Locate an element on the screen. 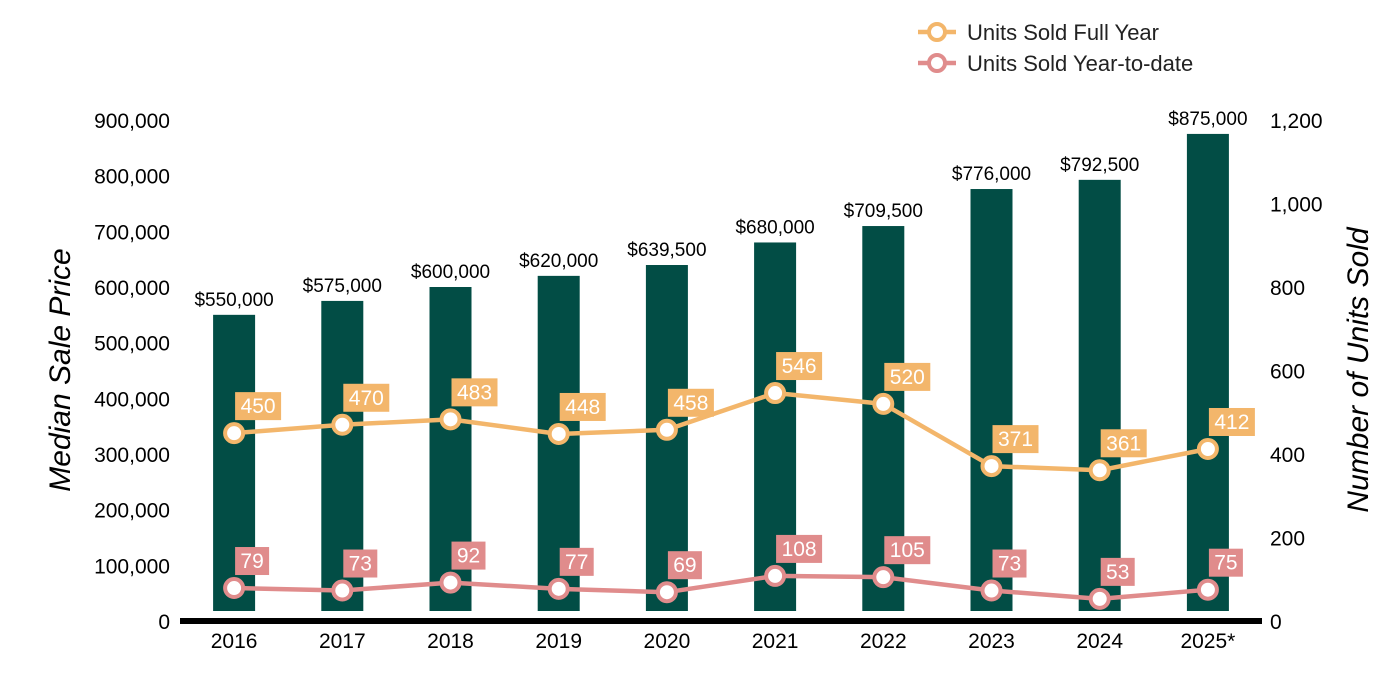 The width and height of the screenshot is (1400, 700). bar-value-label: $776,000 is located at coordinates (991, 174).